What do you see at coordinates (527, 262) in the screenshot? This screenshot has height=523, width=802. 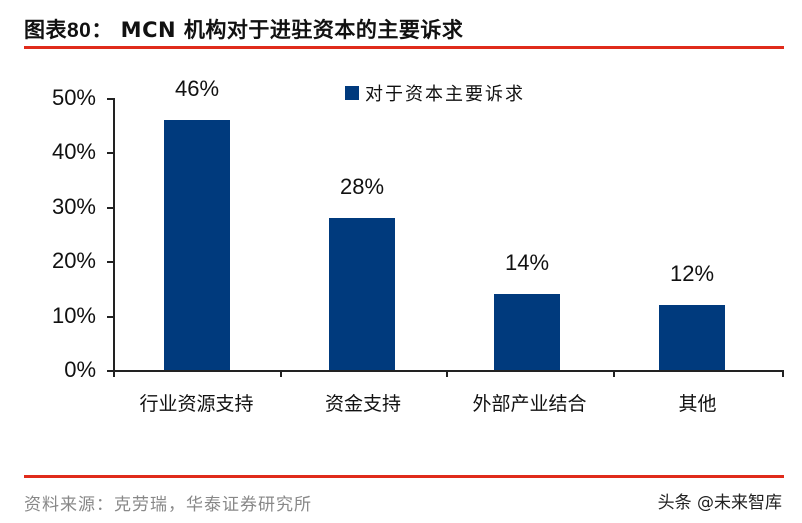 I see `bar-value-label: 14%` at bounding box center [527, 262].